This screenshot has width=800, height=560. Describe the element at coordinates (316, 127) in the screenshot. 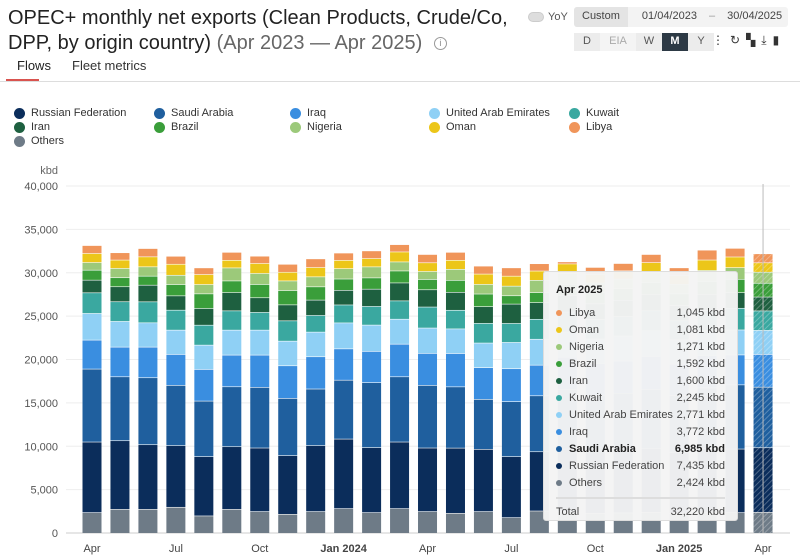

I see `legend-item: Nigeria` at that location.